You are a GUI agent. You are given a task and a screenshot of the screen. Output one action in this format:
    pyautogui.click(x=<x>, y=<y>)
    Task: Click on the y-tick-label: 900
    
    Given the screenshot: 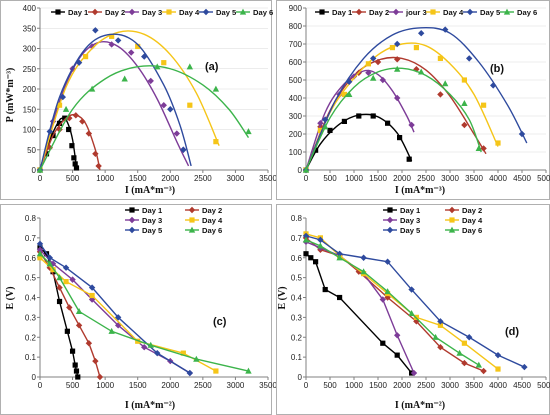 What is the action you would take?
    pyautogui.click(x=296, y=8)
    